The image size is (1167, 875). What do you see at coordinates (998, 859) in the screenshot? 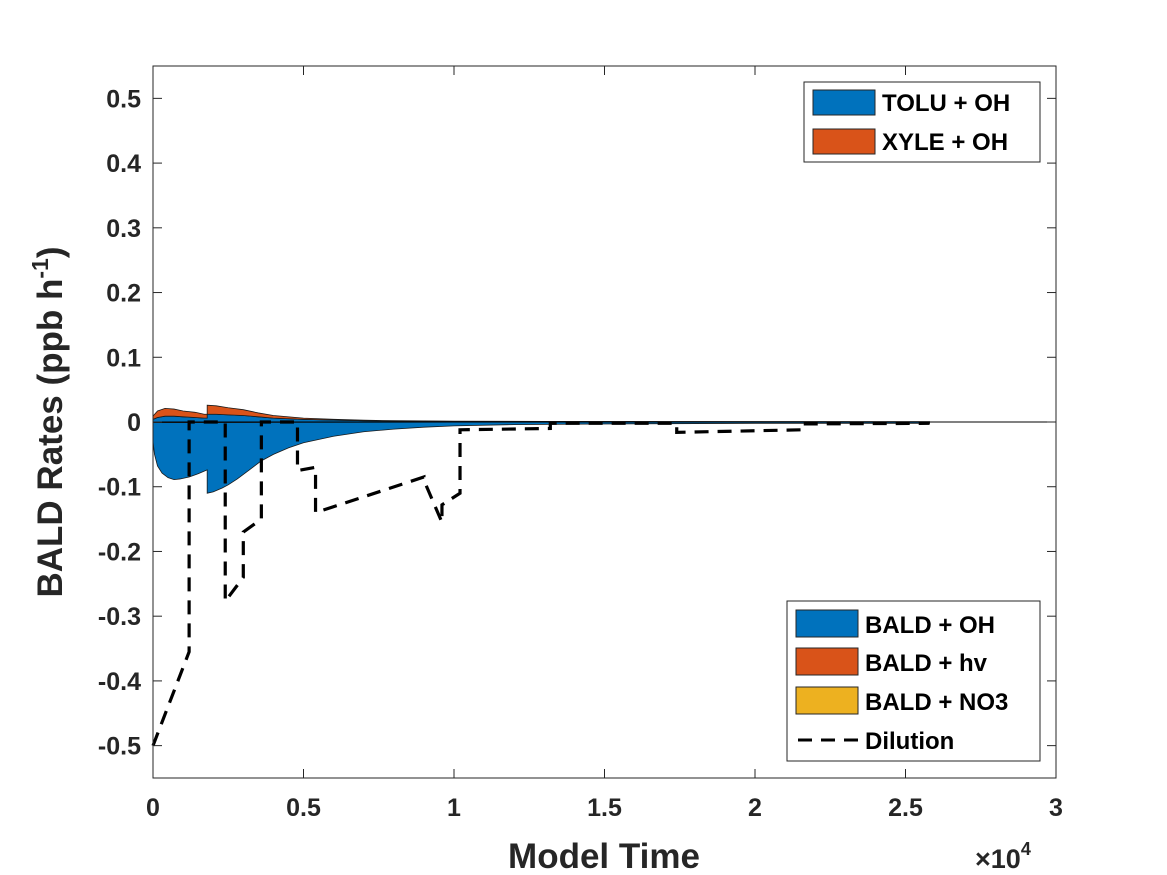
I see `x-exponent-base: ×10` at bounding box center [998, 859].